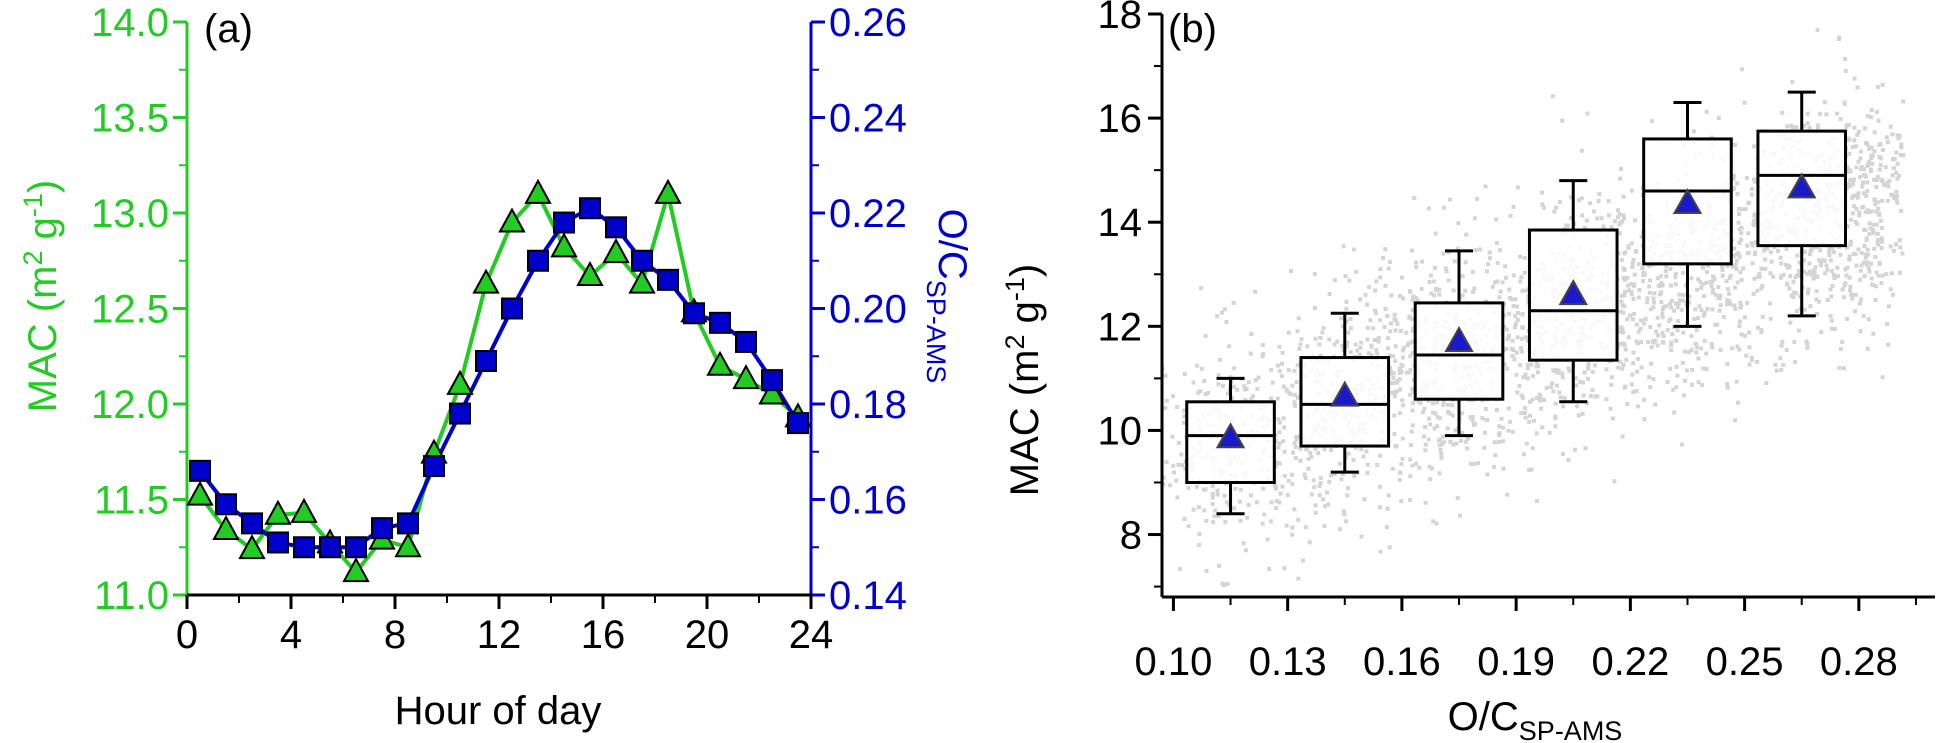 This screenshot has height=743, width=1937. Describe the element at coordinates (868, 405) in the screenshot. I see `right-tick-label: 0.18` at that location.